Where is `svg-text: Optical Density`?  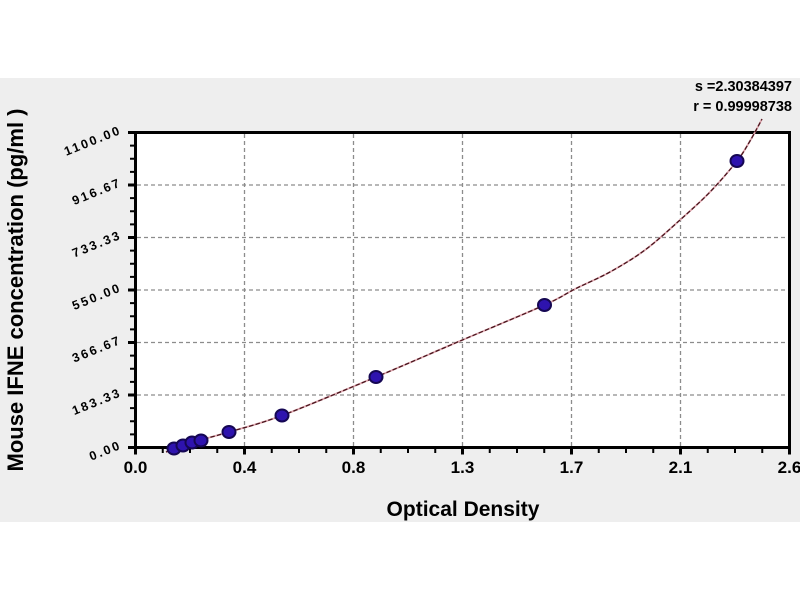
svg-text: Optical Density is located at coordinates (463, 509).